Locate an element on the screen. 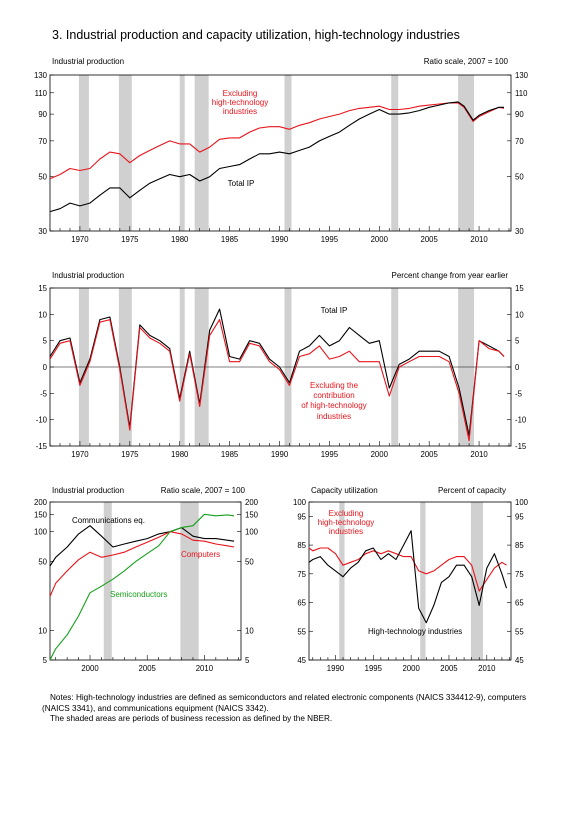 The image size is (585, 815). y-tick-label-right: 90 is located at coordinates (519, 114).